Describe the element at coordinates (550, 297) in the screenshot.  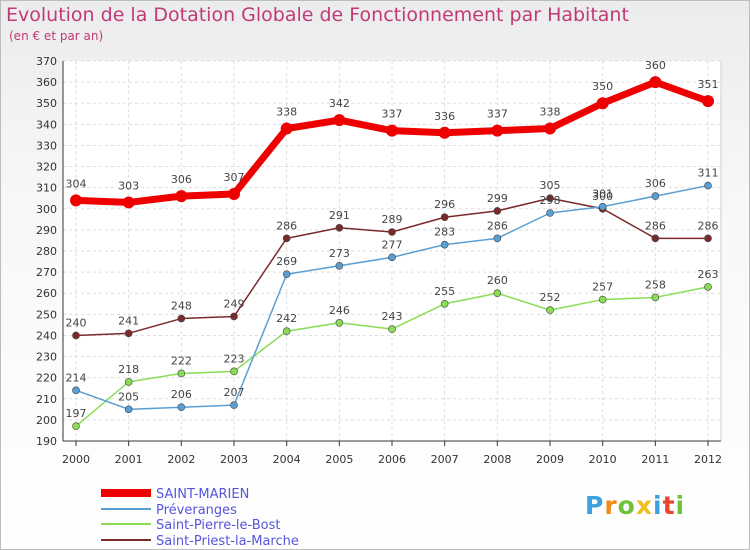
I see `data-label: 252` at that location.